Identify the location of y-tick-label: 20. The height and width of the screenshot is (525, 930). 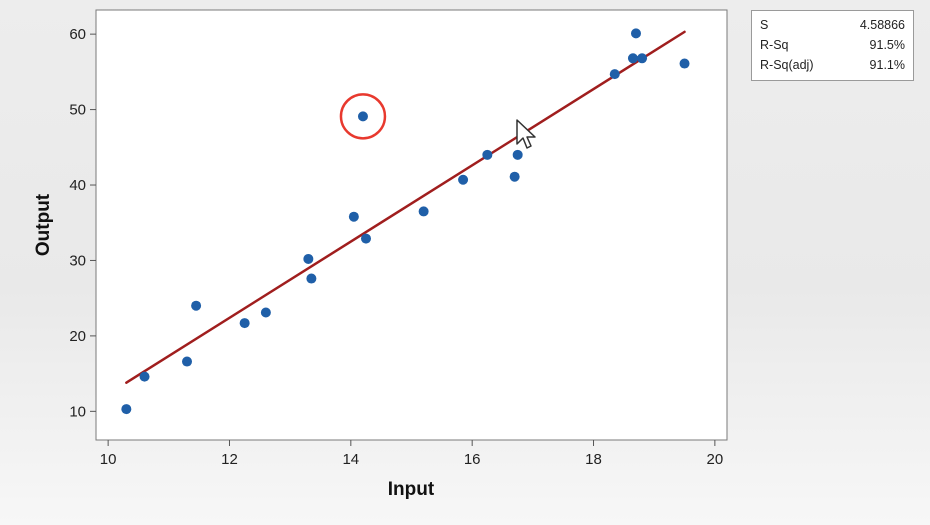
(77, 336).